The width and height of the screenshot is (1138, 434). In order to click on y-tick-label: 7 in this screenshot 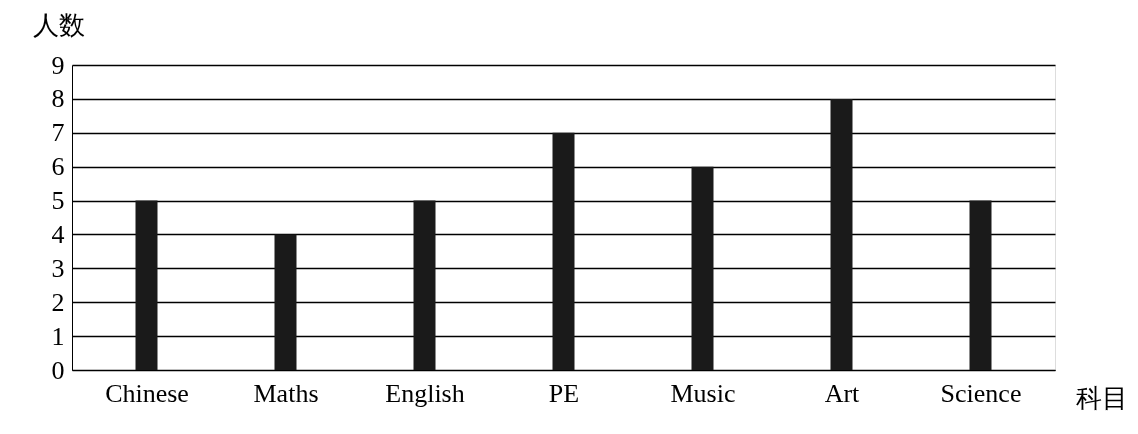, I will do `click(58, 133)`.